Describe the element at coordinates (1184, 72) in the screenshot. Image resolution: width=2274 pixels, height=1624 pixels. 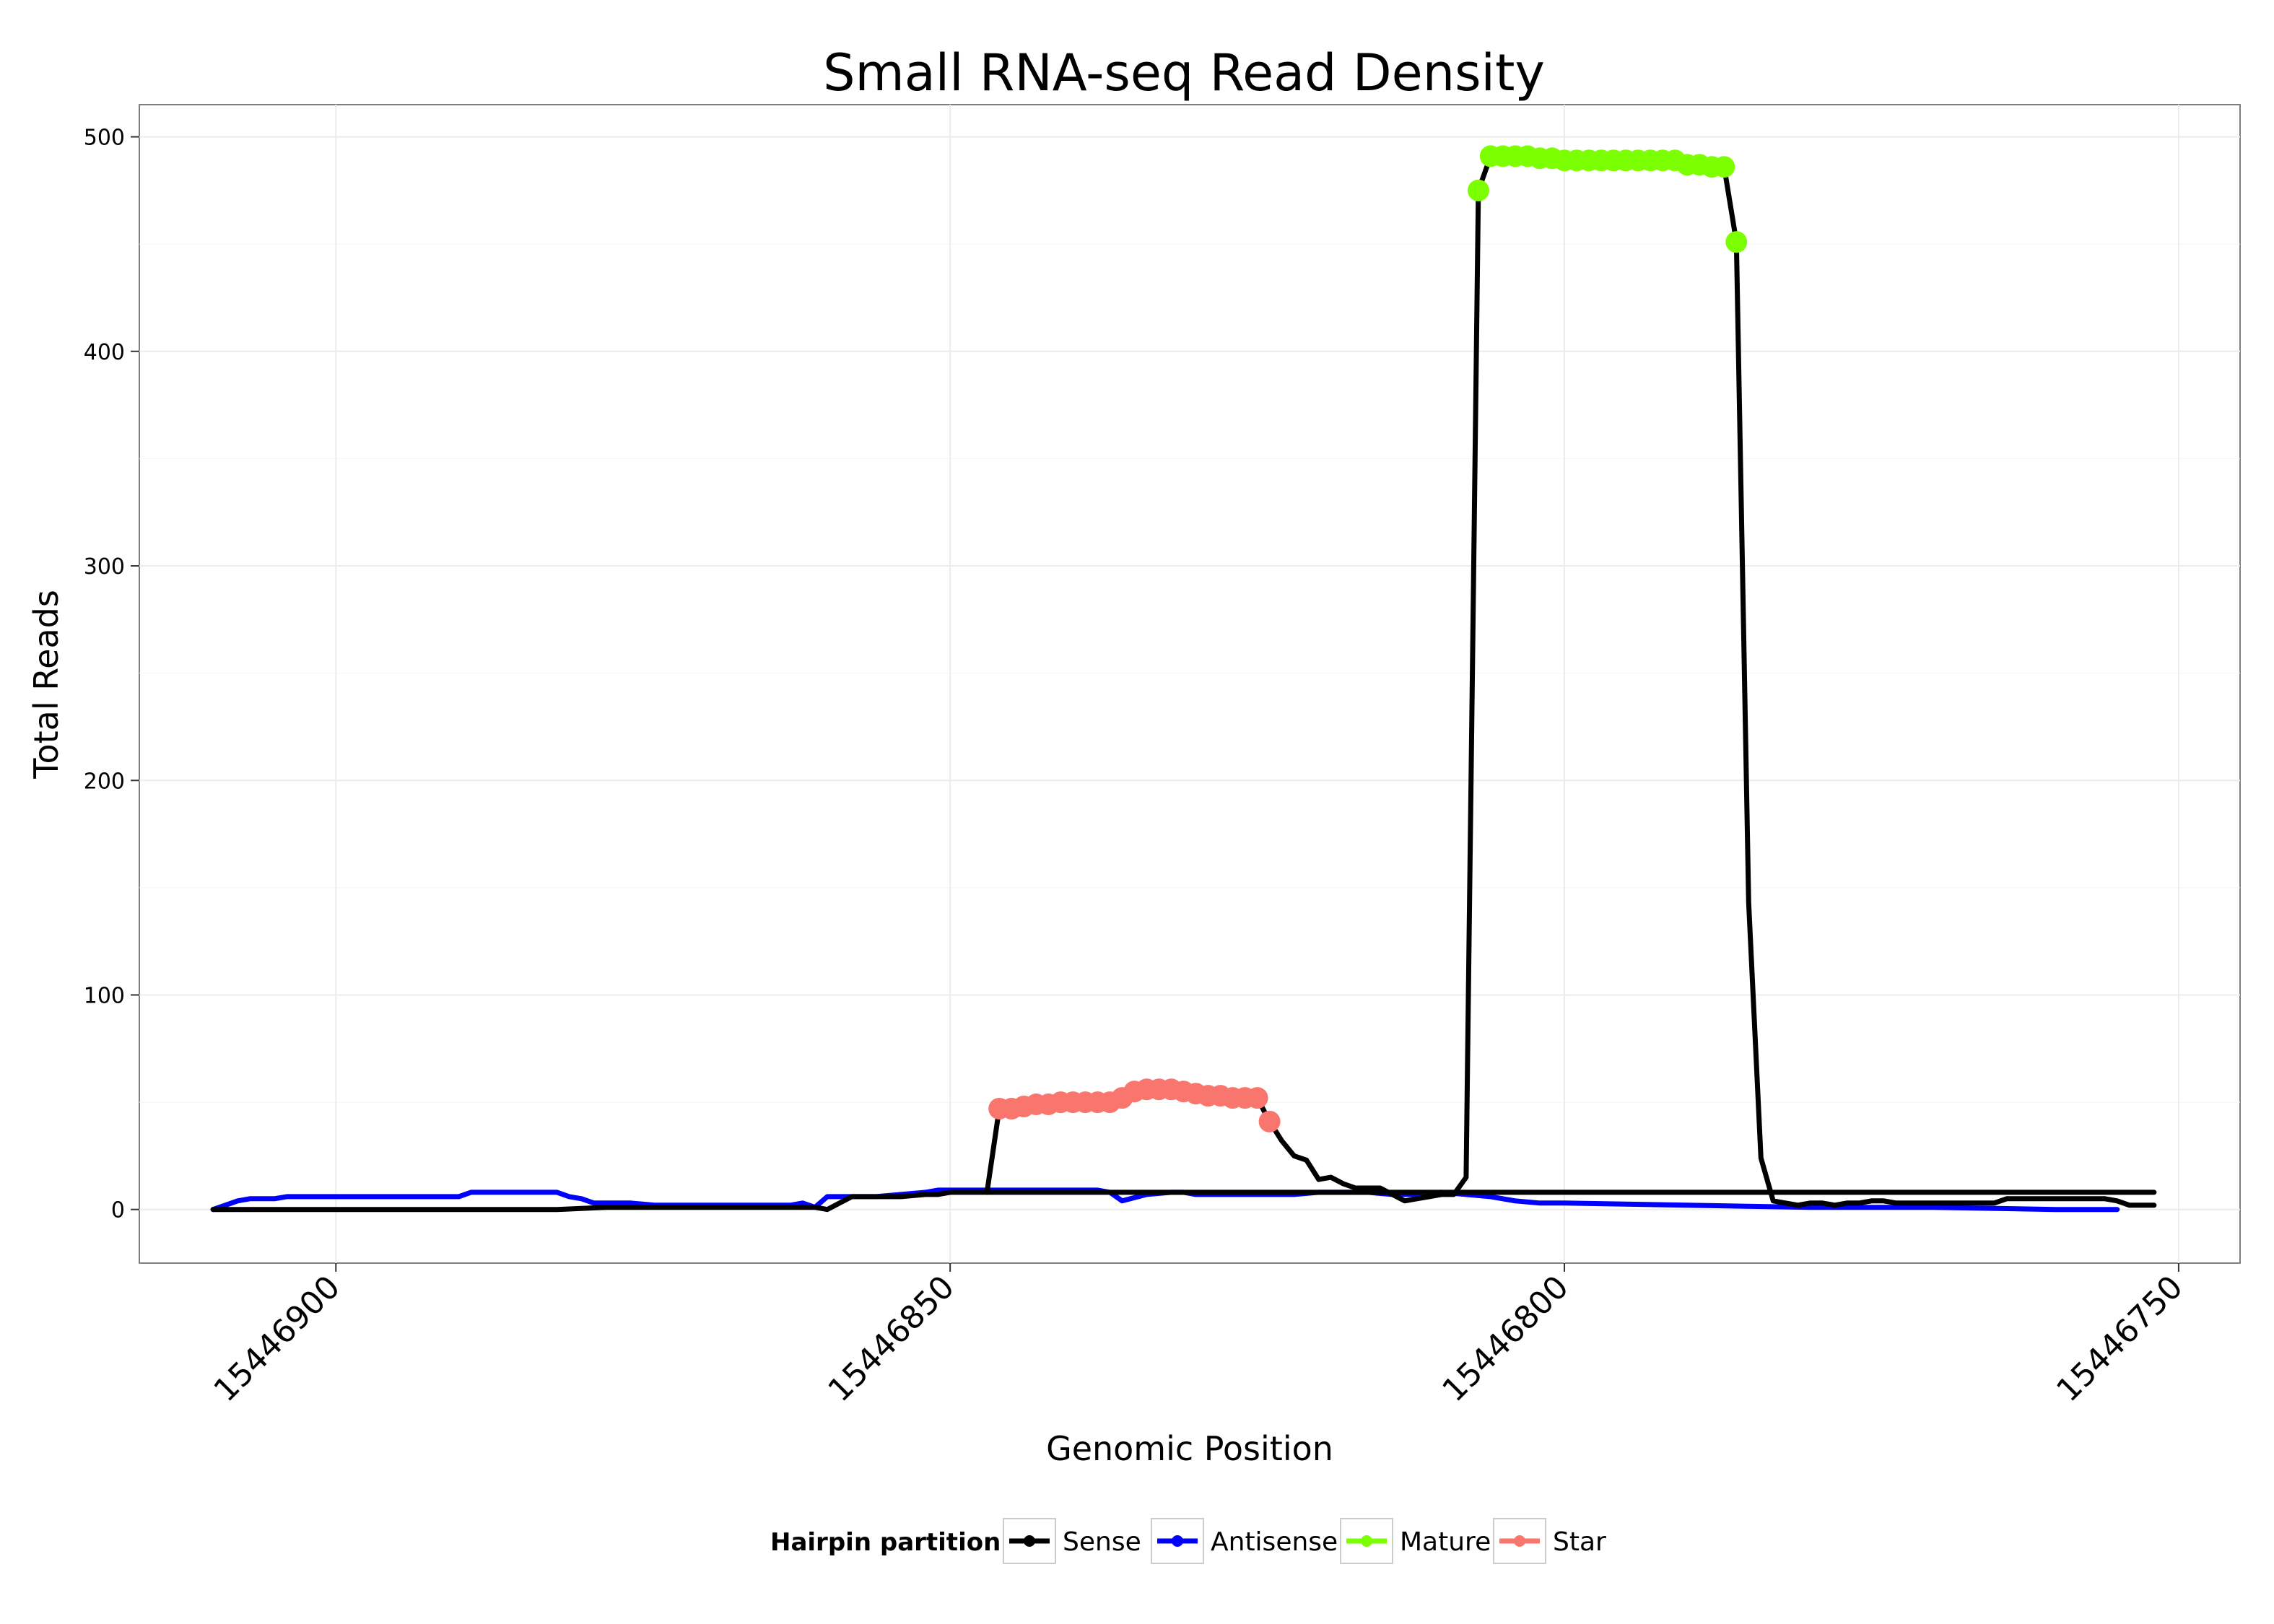
I see `chart-title: Small RNA-seq Read Density` at that location.